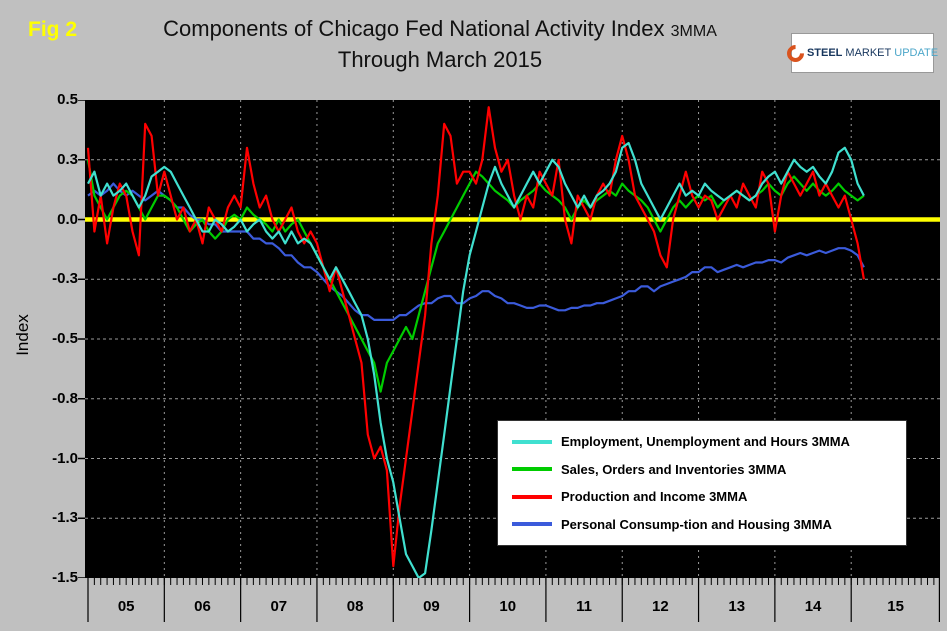 The height and width of the screenshot is (644, 947). Describe the element at coordinates (813, 606) in the screenshot. I see `x-year-label: 14` at that location.